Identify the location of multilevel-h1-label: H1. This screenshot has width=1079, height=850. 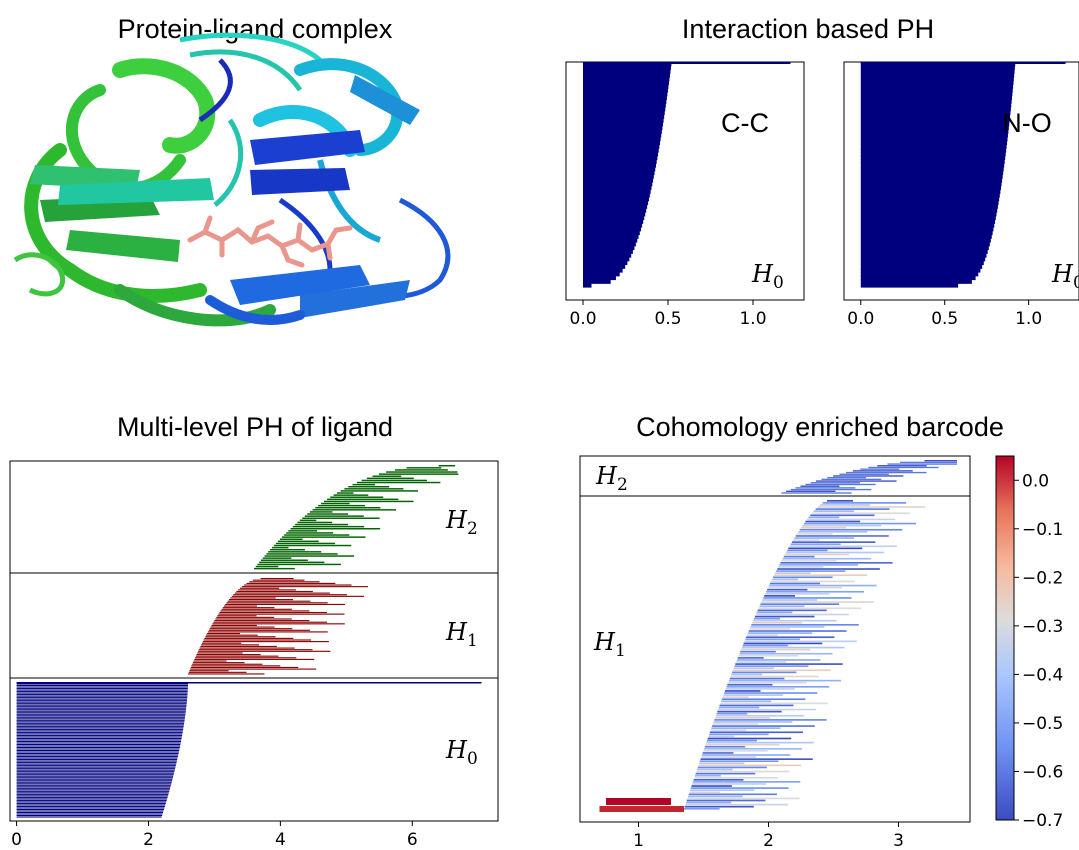
(461, 634).